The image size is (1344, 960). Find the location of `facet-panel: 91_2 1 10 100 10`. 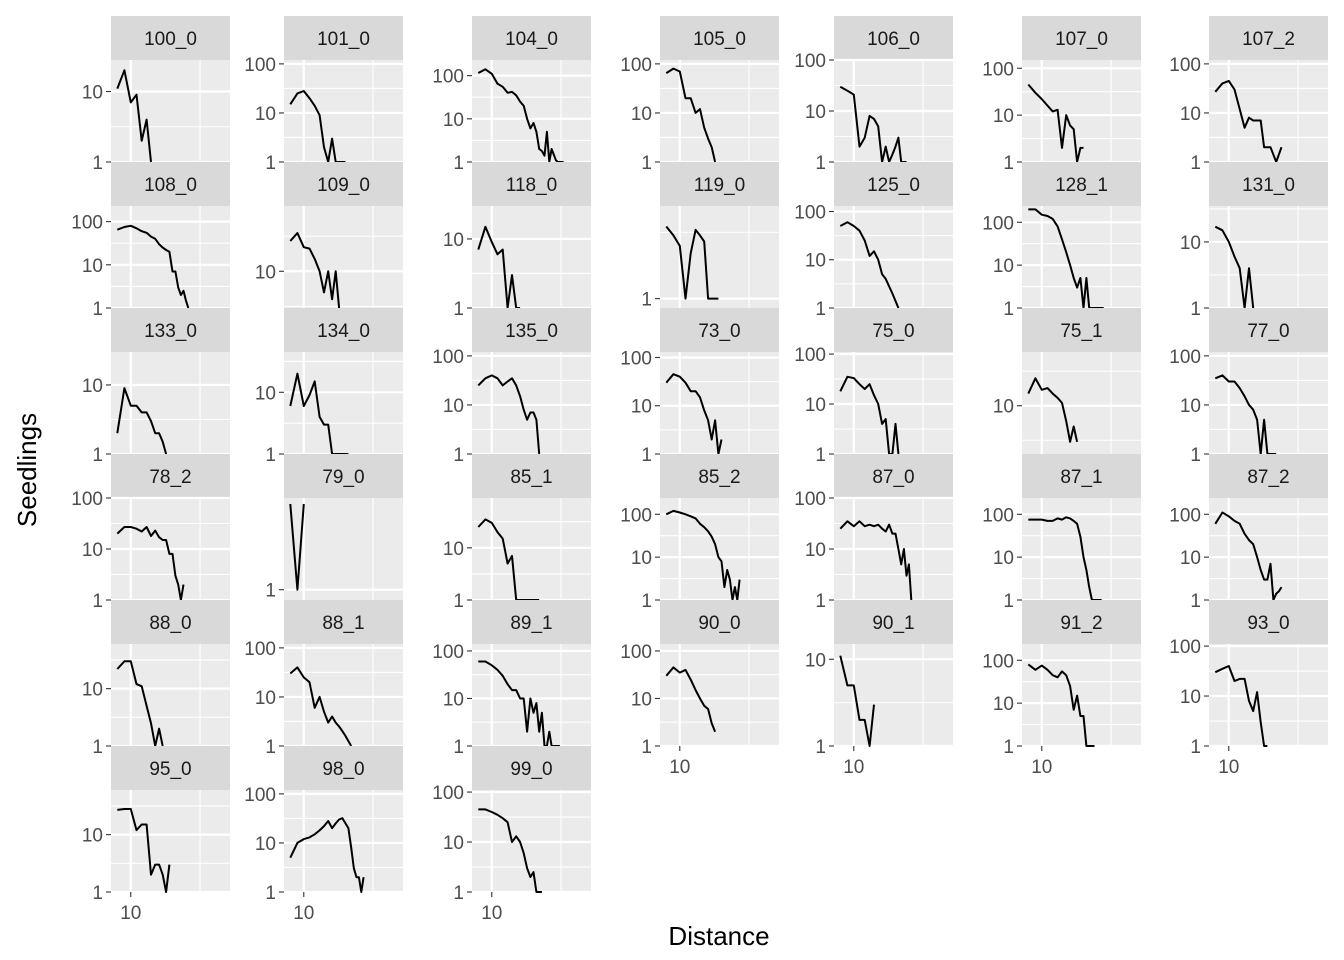

facet-panel: 91_2 1 10 100 10 is located at coordinates (1061, 689).